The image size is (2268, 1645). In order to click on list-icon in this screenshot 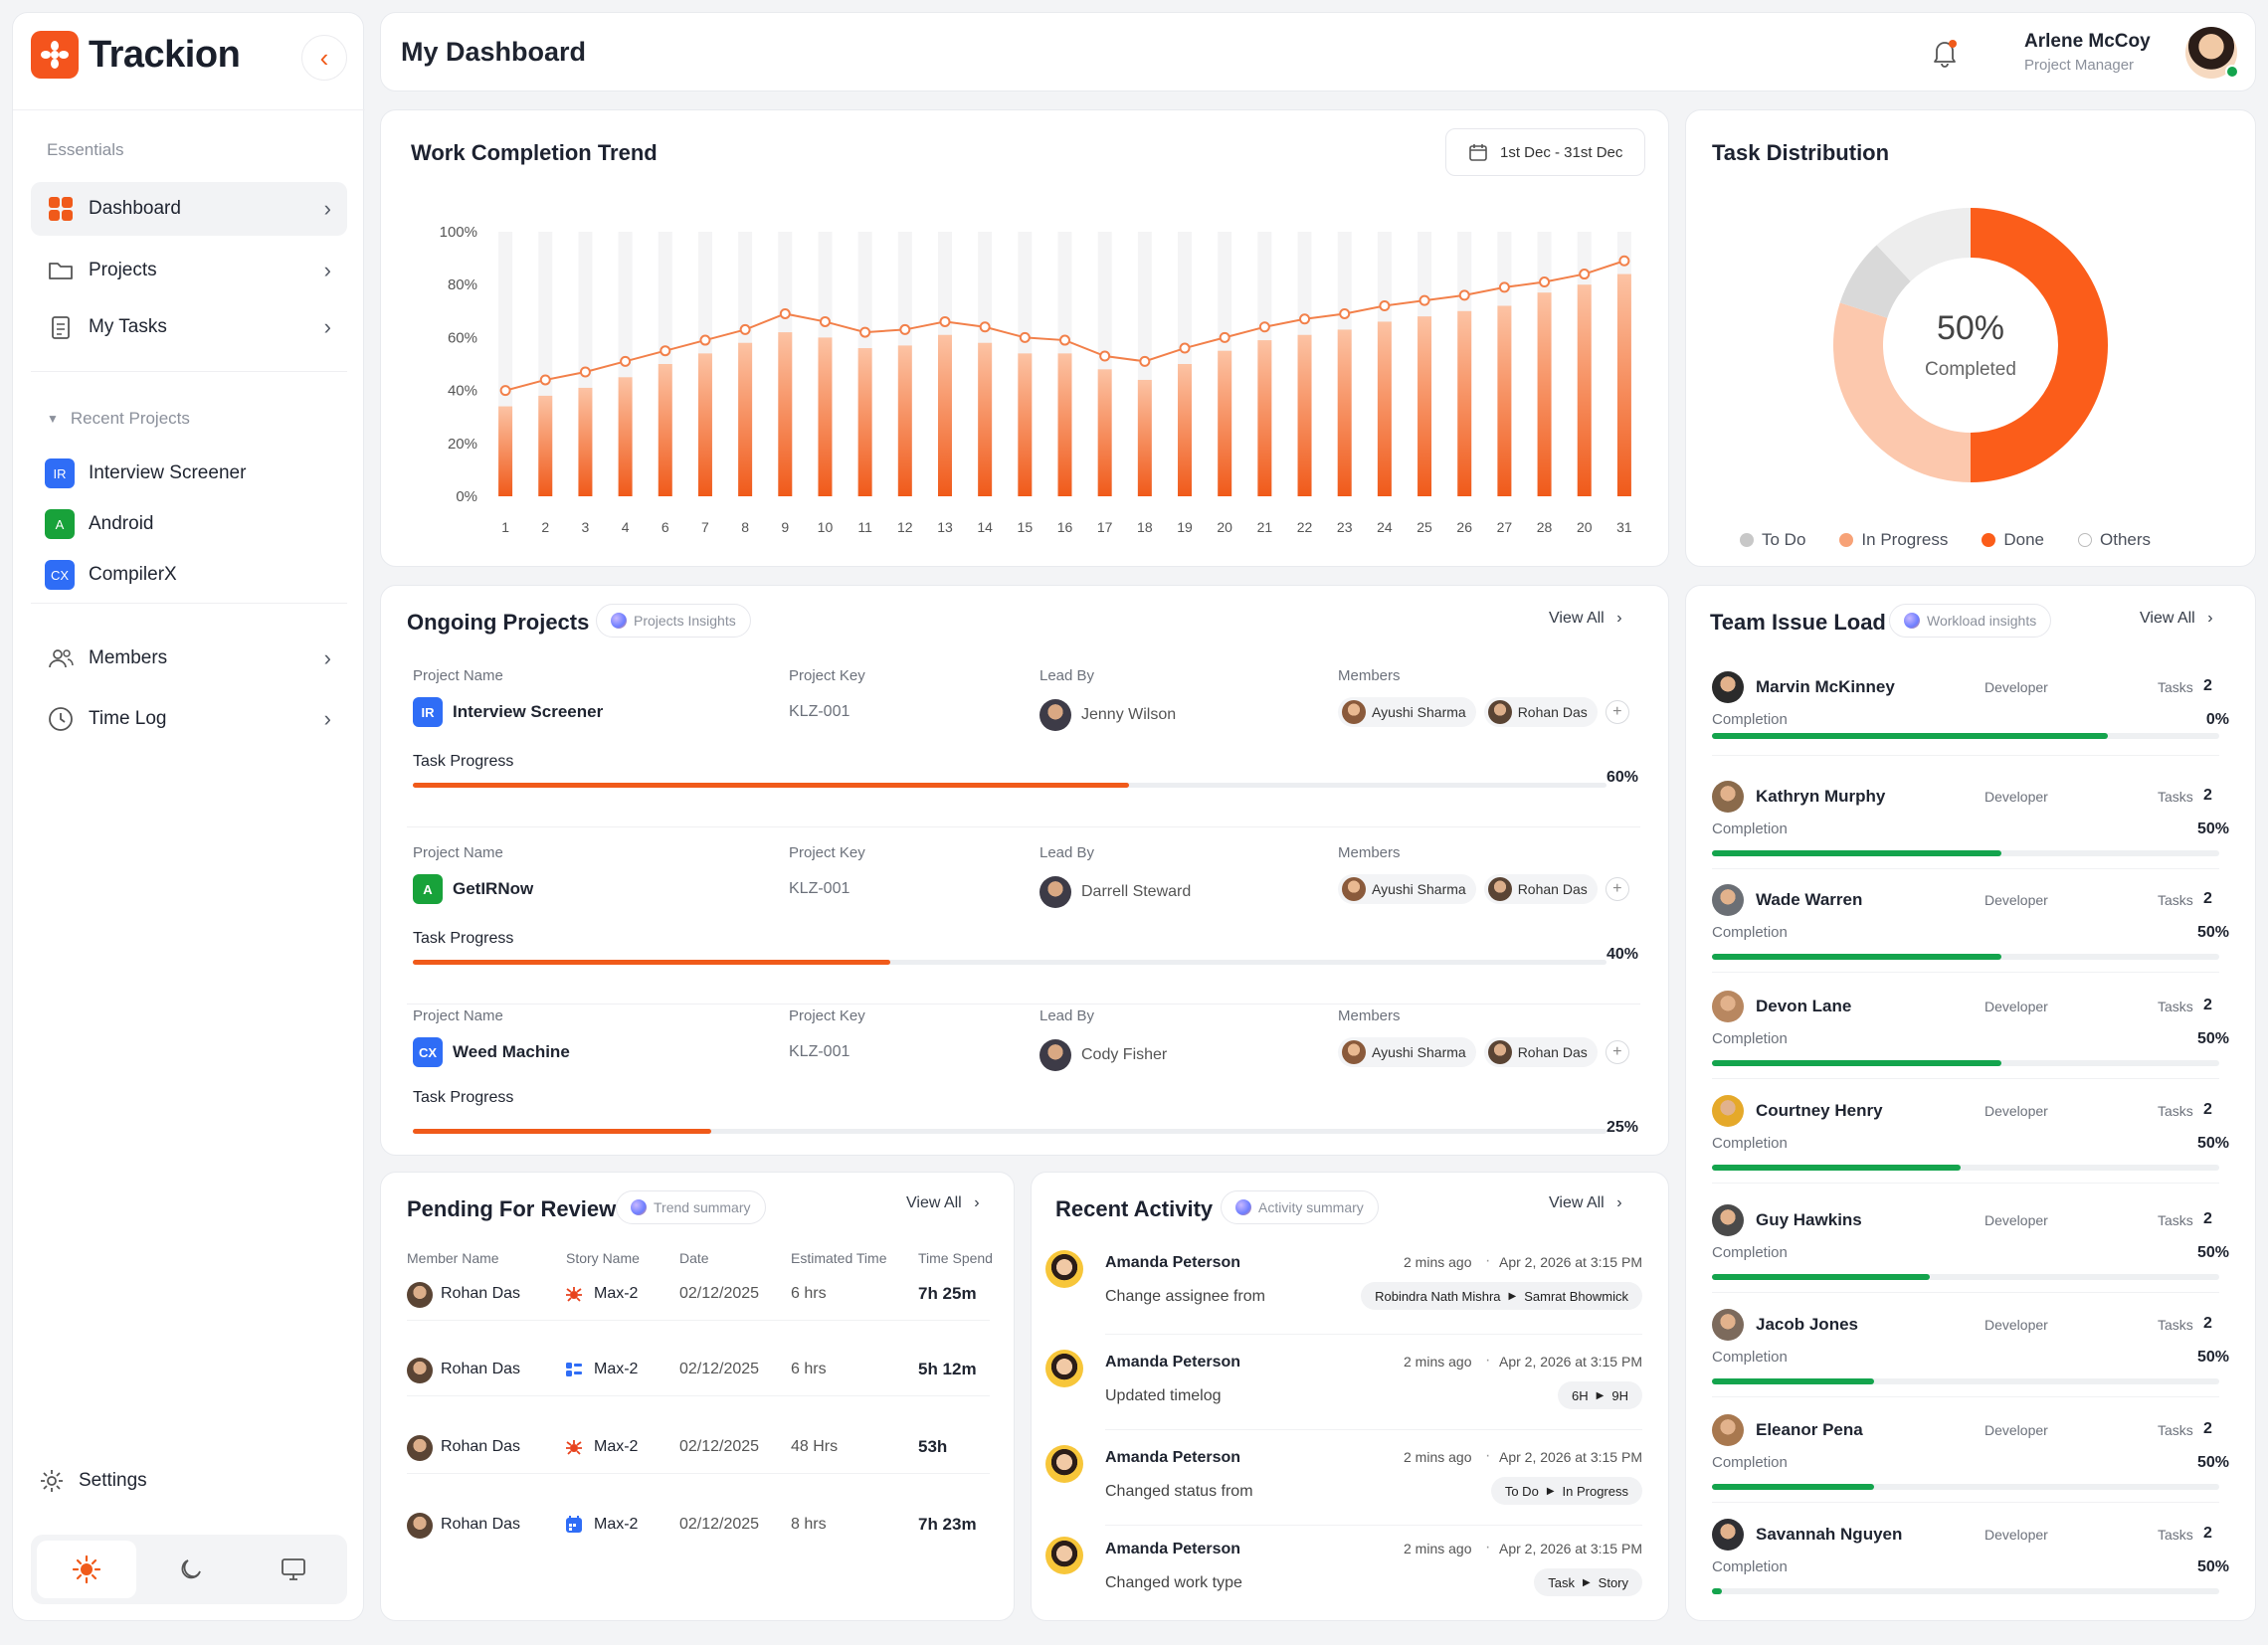, I will do `click(574, 1372)`.